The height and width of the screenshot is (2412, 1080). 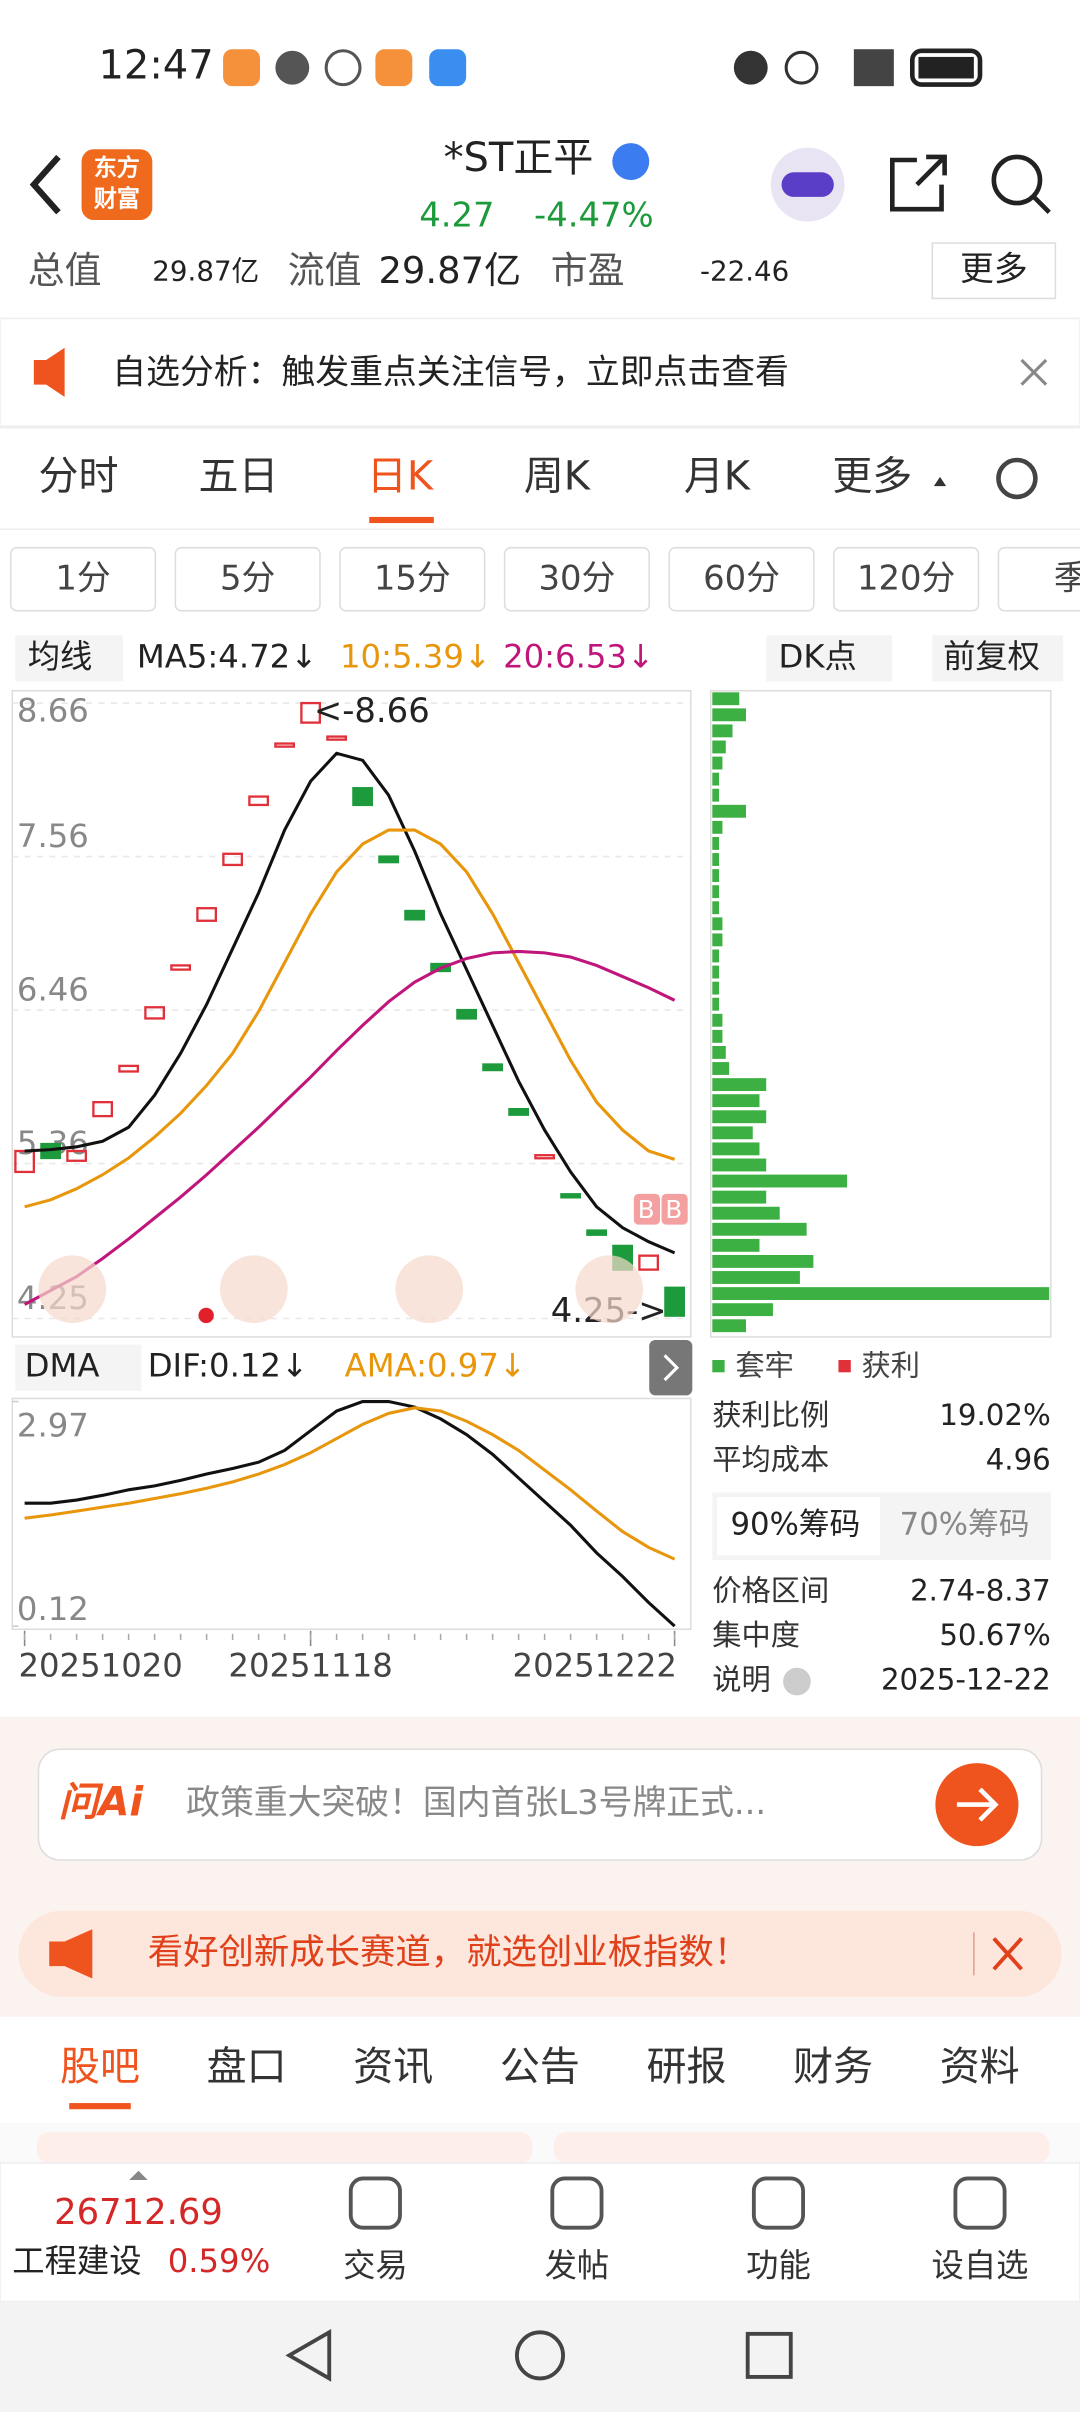 What do you see at coordinates (78, 476) in the screenshot?
I see `tab: 分时` at bounding box center [78, 476].